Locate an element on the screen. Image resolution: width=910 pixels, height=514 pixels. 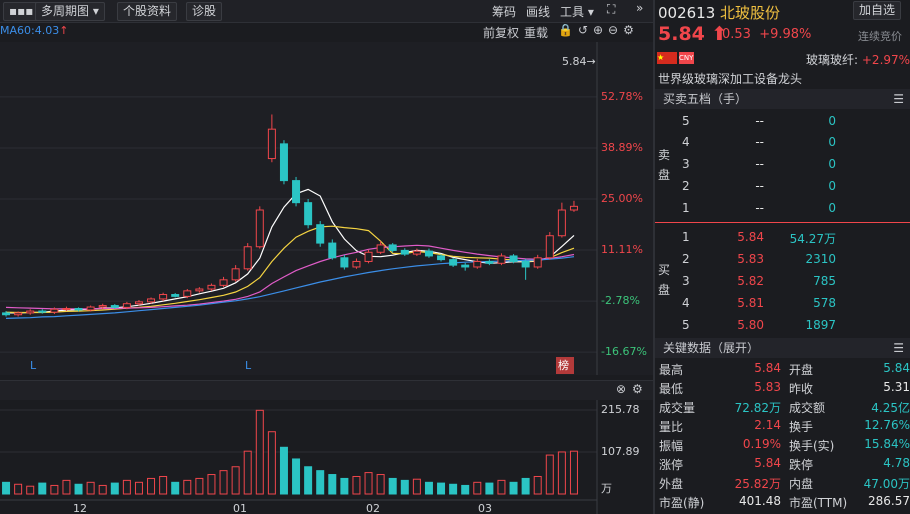
key-value: 286.57 is located at coordinates (889, 501).